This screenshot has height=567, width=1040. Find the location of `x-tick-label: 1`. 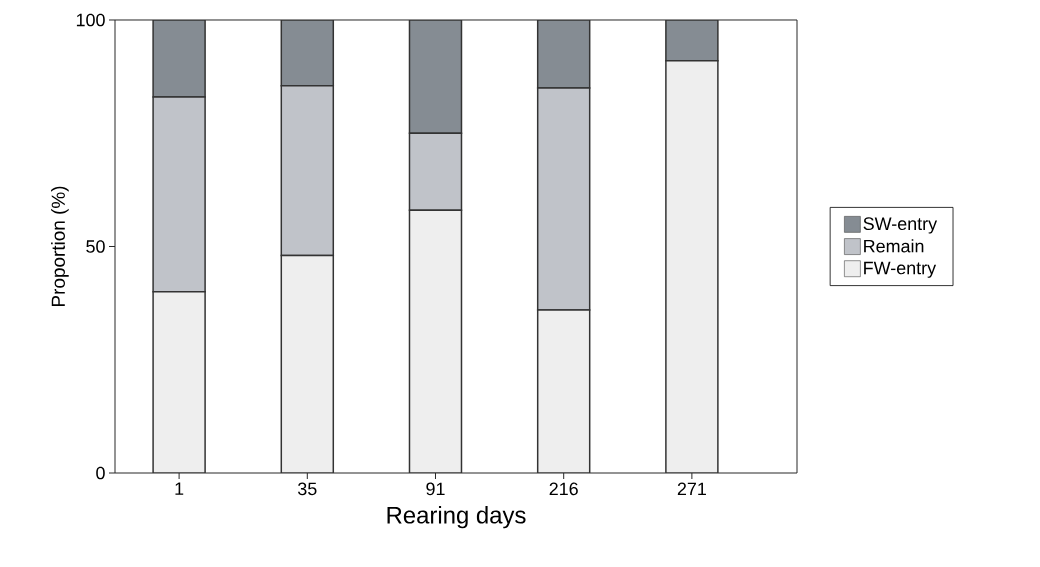

x-tick-label: 1 is located at coordinates (179, 488).